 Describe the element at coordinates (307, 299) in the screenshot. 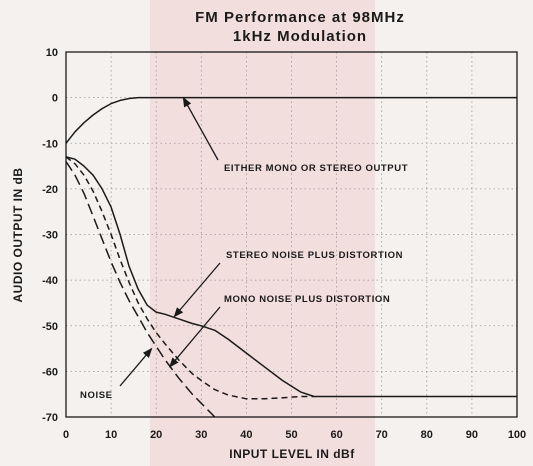

I see `annotation-label-3: MONO NOISE PLUS DISTORTION` at that location.